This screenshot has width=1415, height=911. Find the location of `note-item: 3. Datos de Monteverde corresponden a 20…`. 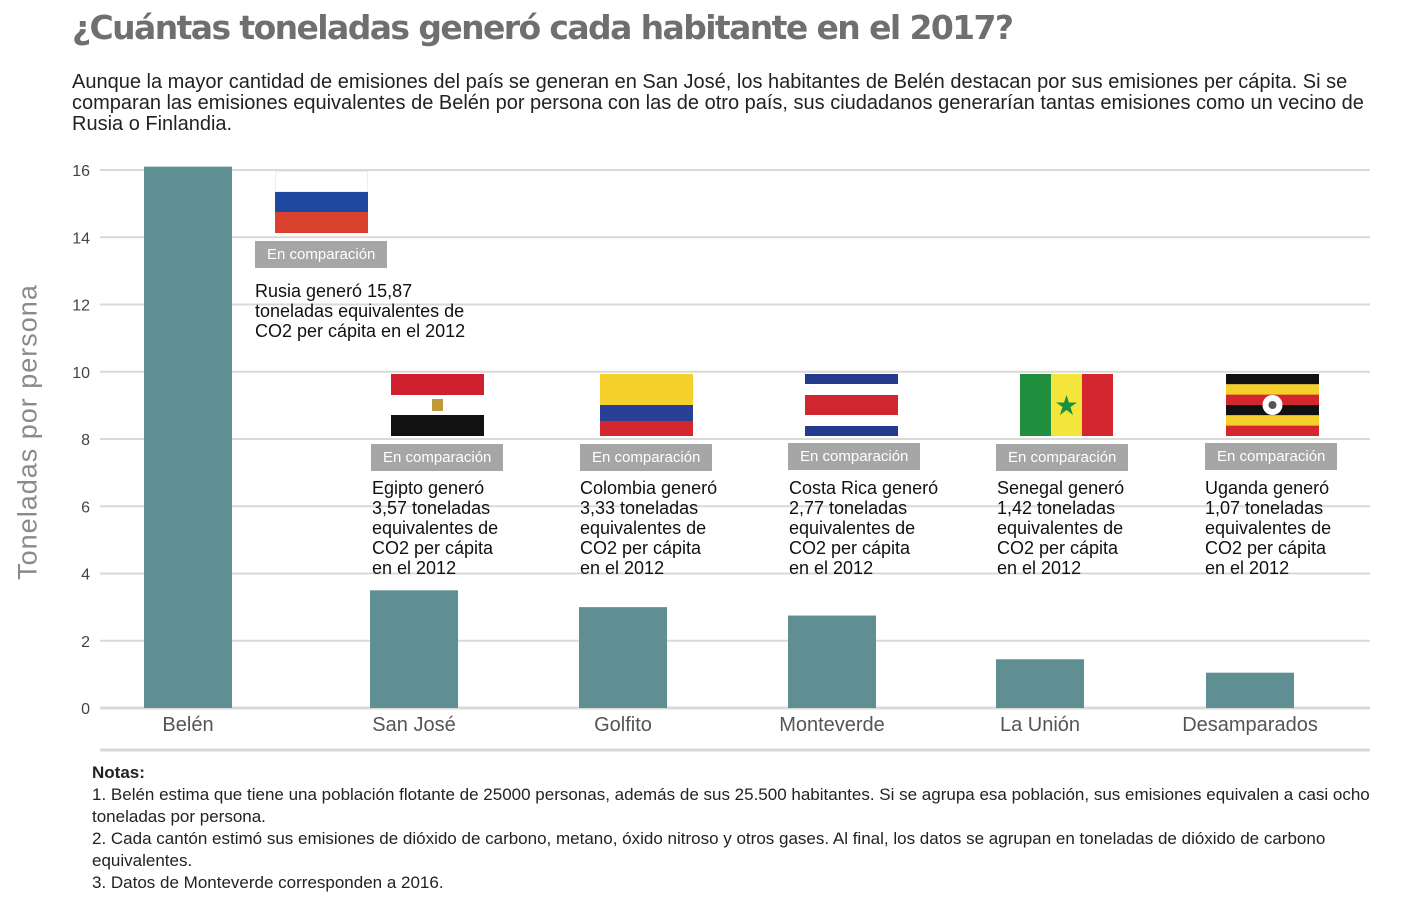

note-item: 3. Datos de Monteverde corresponden a 20… is located at coordinates (268, 882).